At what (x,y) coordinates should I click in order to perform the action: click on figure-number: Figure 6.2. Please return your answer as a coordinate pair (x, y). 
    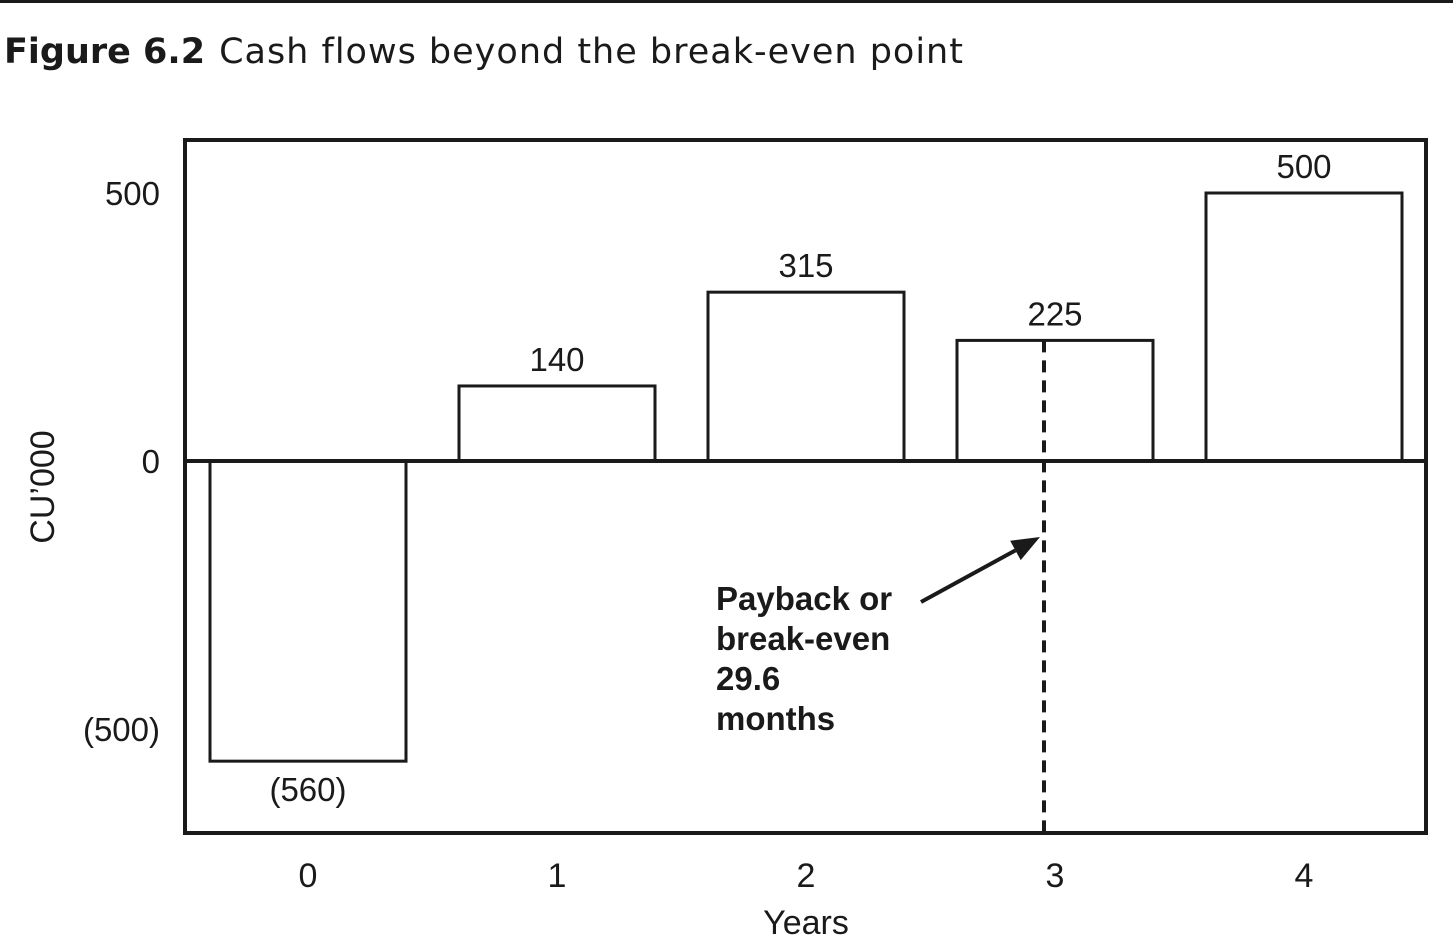
    Looking at the image, I should click on (105, 52).